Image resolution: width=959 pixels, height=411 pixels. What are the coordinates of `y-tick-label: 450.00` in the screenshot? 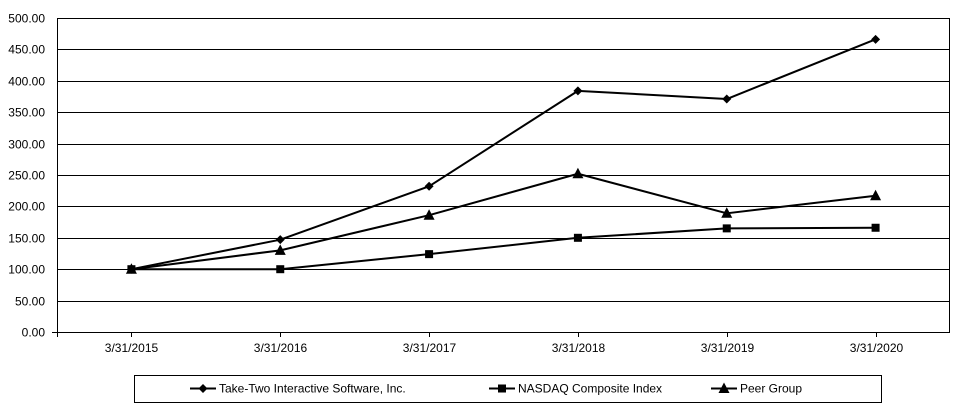 It's located at (26, 50).